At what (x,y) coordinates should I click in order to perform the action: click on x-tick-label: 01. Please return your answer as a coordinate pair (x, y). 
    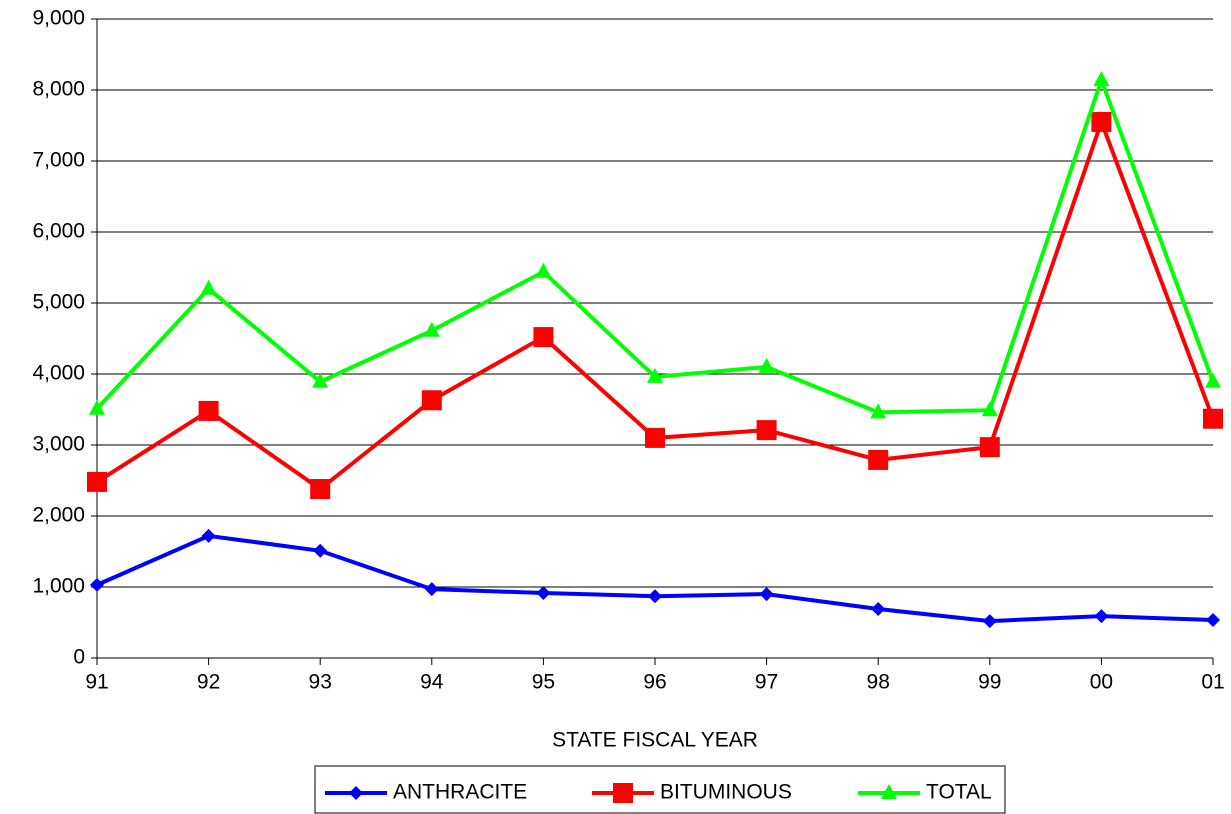
    Looking at the image, I should click on (1212, 682).